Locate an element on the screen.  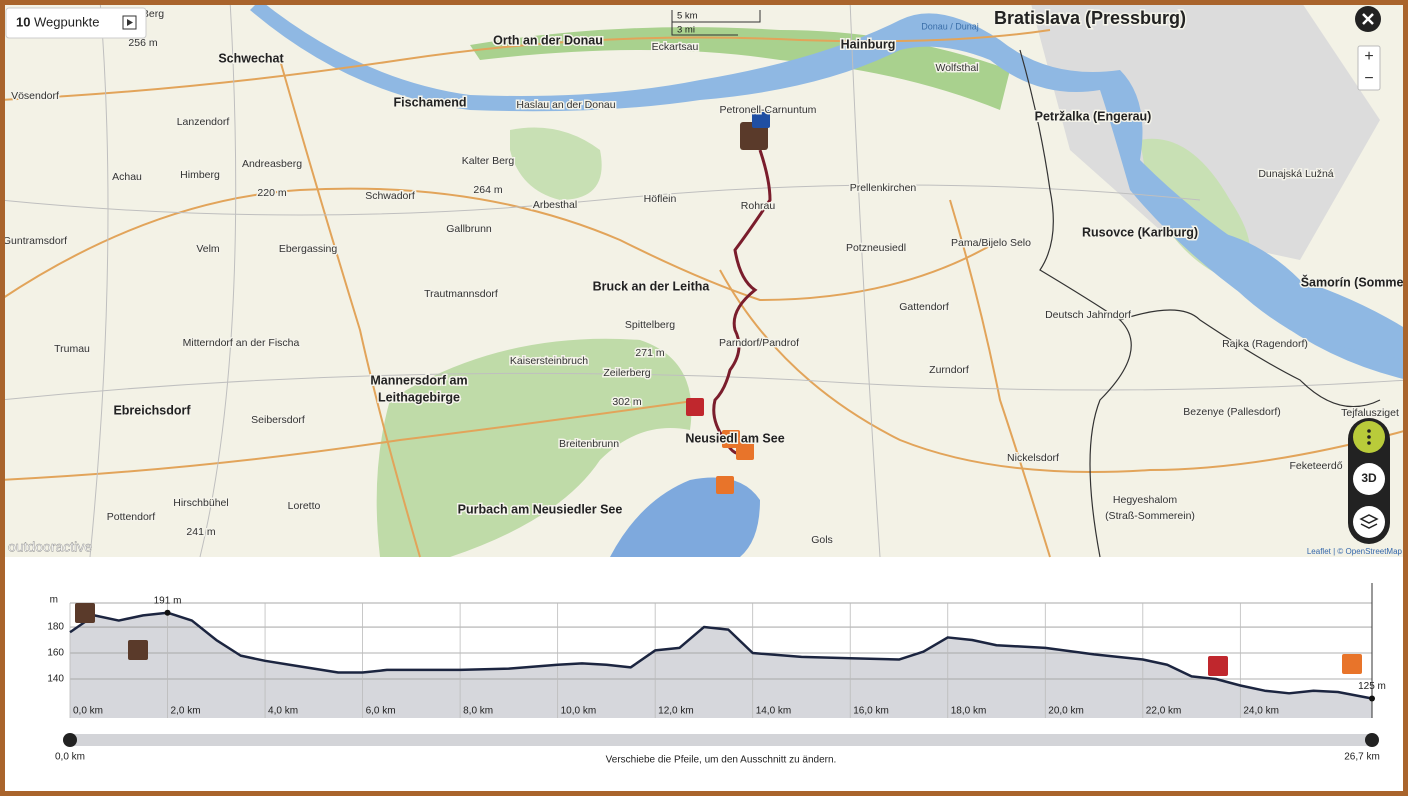
range-end-label: 26,7 km is located at coordinates (1362, 757).